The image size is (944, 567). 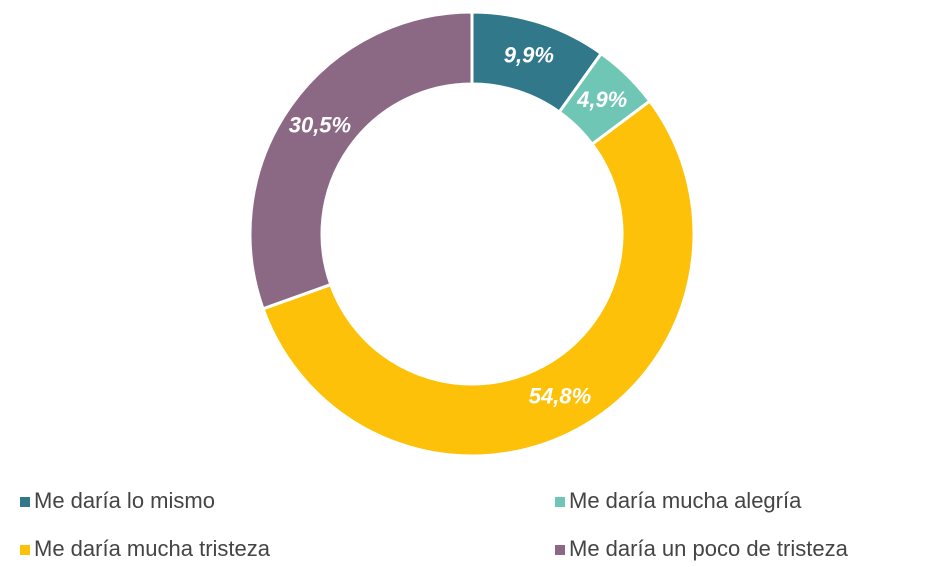 I want to click on data-label: 30,5%, so click(x=320, y=125).